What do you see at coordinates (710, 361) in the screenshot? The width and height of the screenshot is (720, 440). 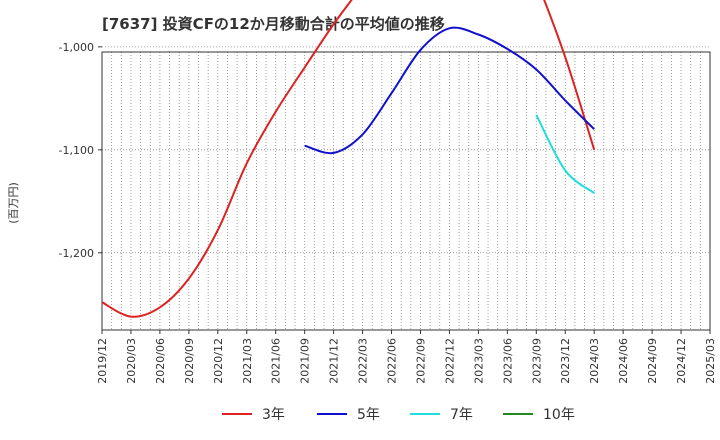 I see `x-tick-label: 2025/03` at bounding box center [710, 361].